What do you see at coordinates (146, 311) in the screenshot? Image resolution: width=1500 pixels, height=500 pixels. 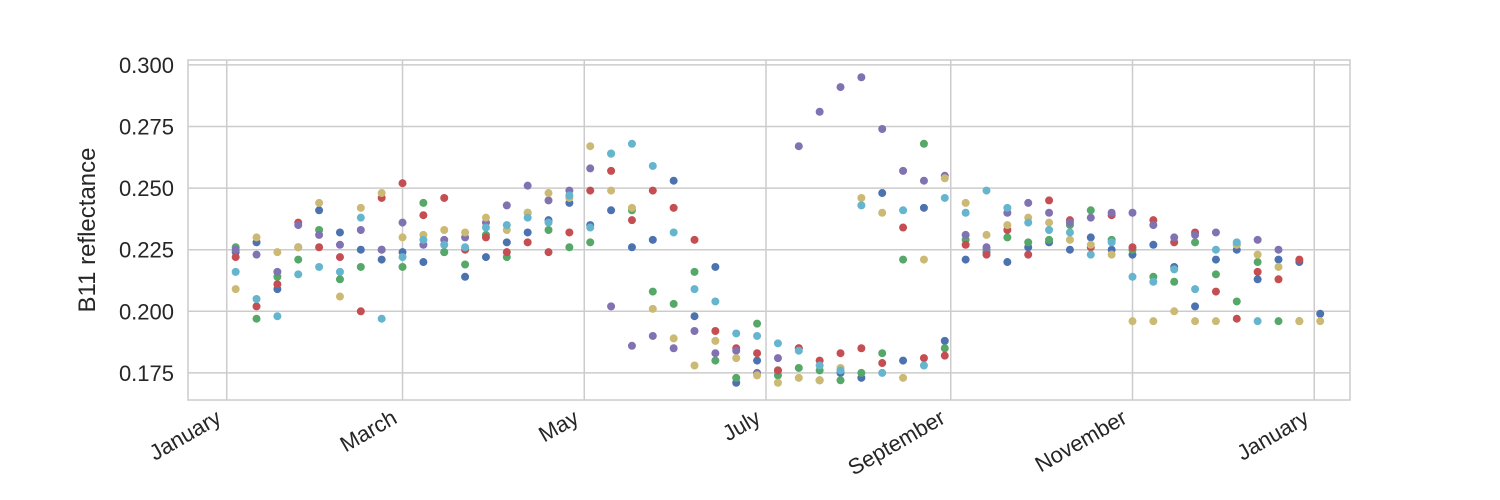 I see `y-tick-label: 0.200` at bounding box center [146, 311].